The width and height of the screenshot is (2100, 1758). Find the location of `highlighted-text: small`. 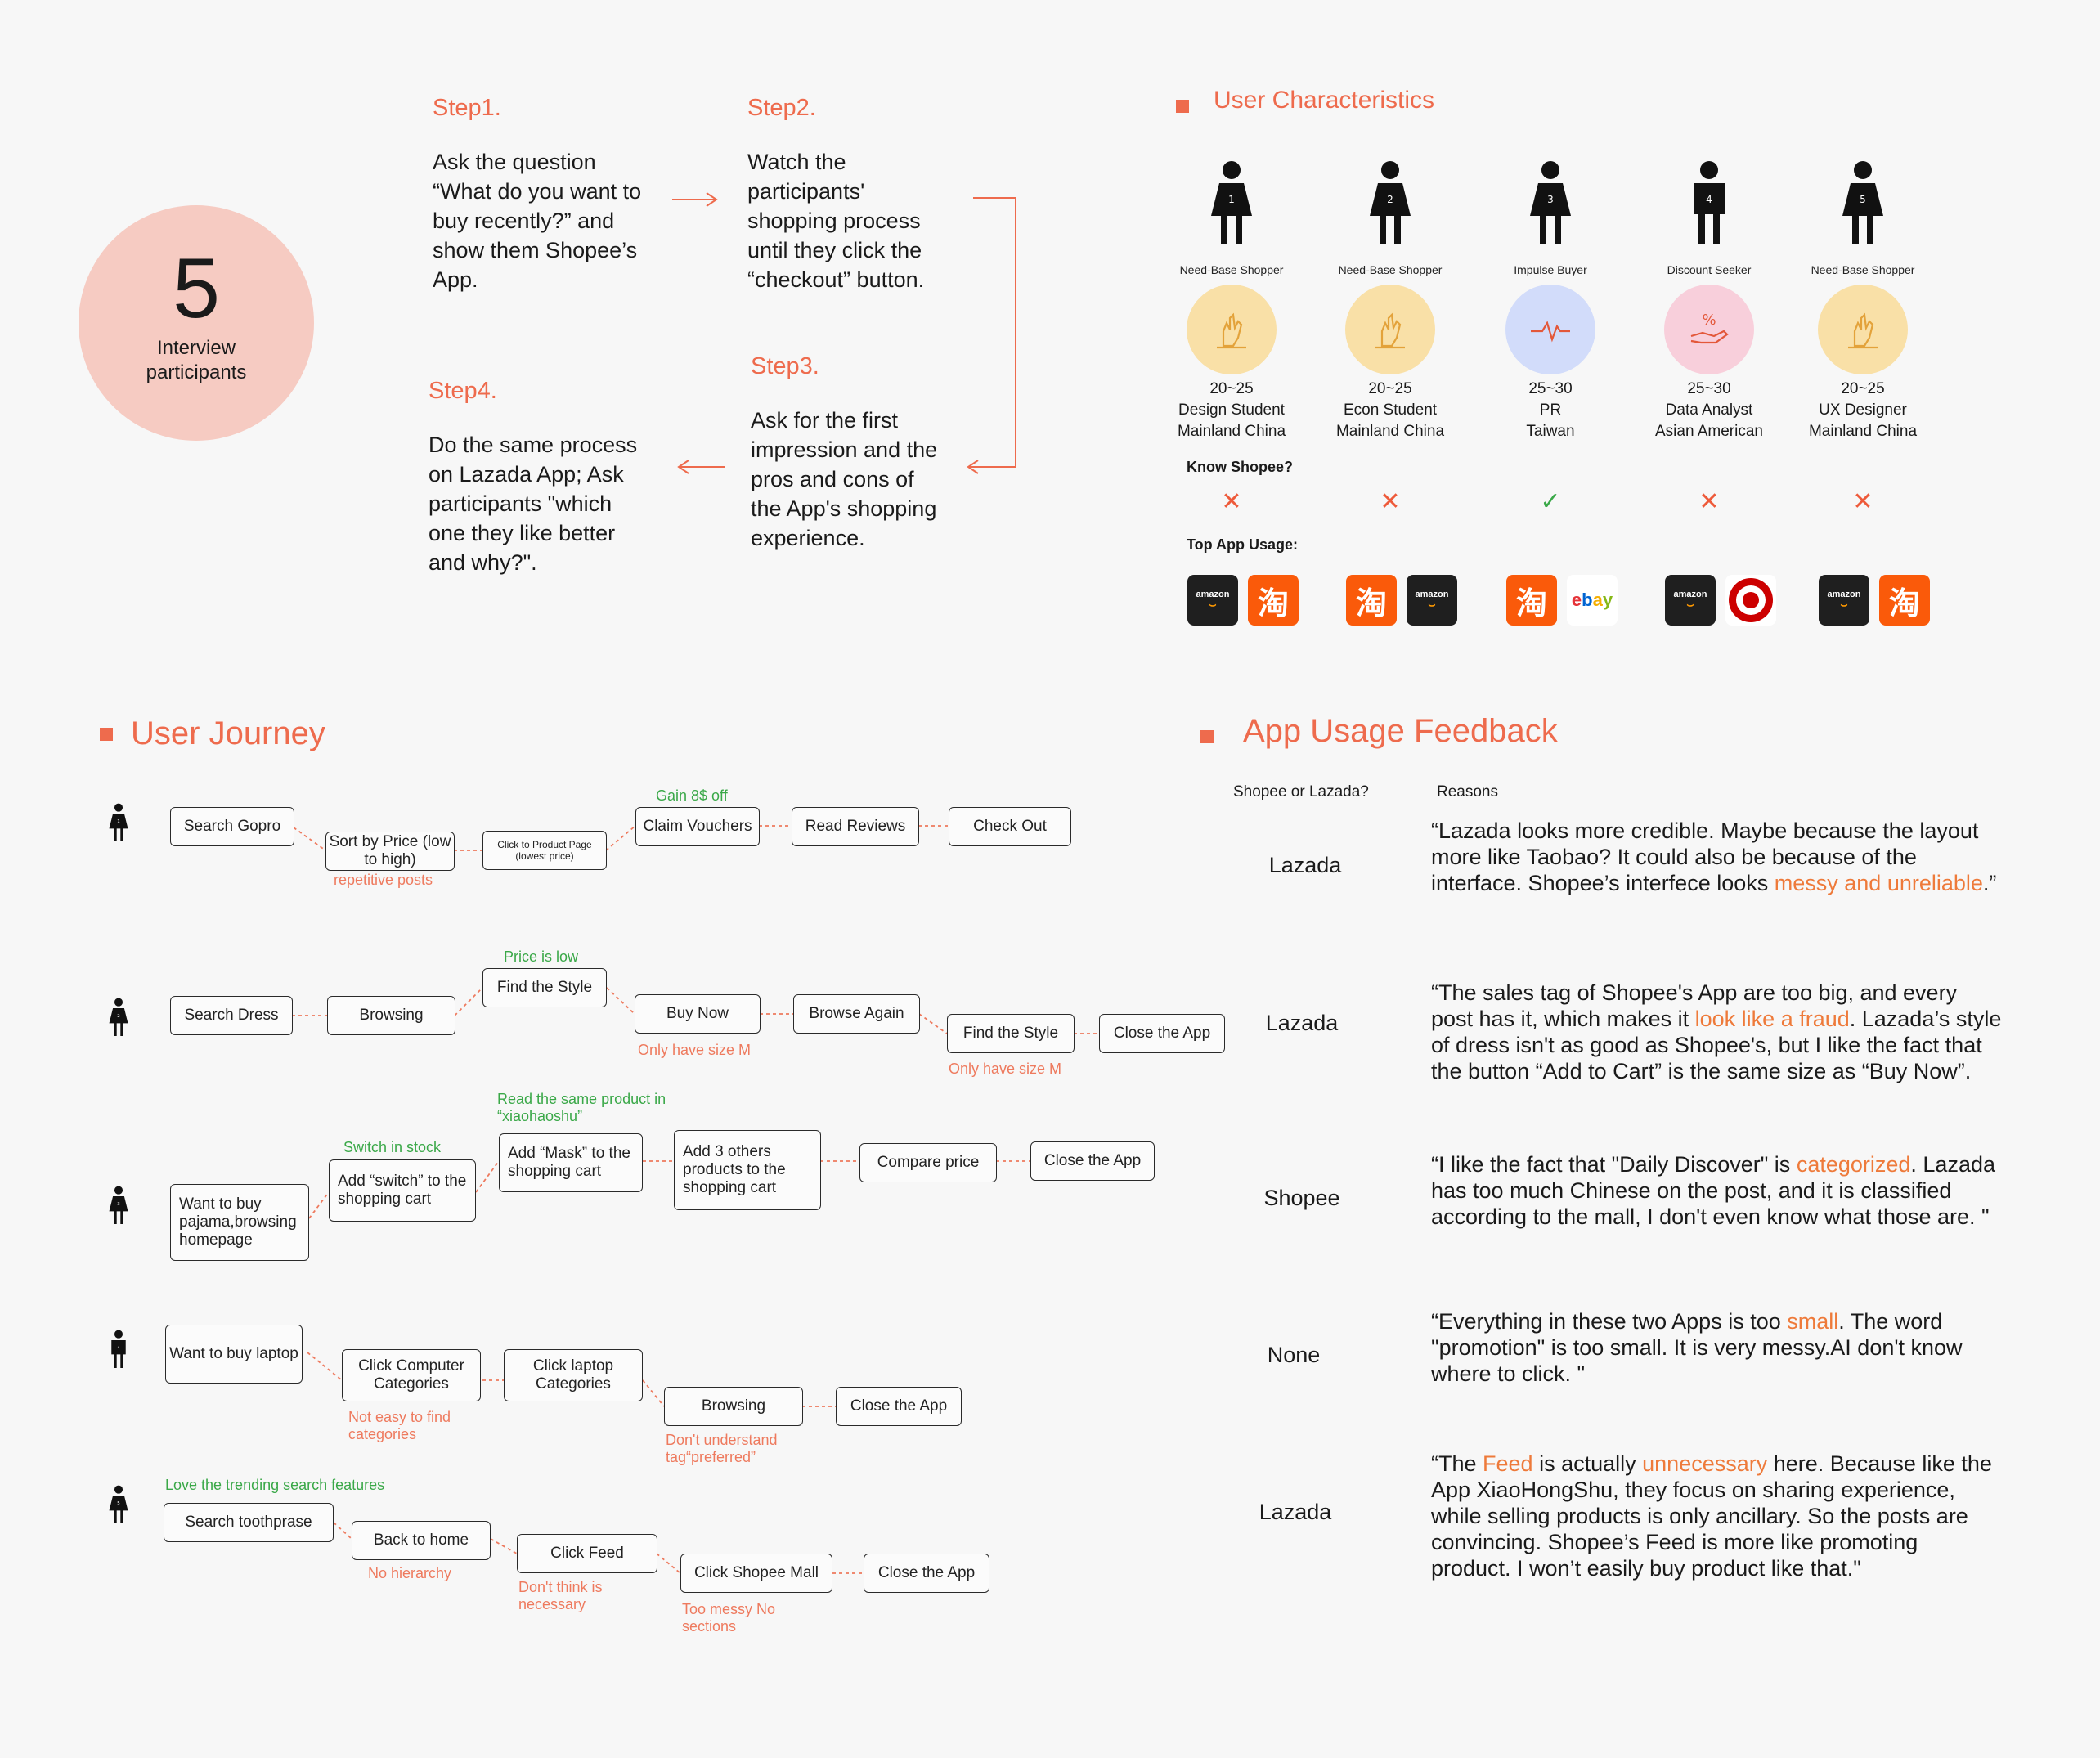

highlighted-text: small is located at coordinates (1813, 1321).